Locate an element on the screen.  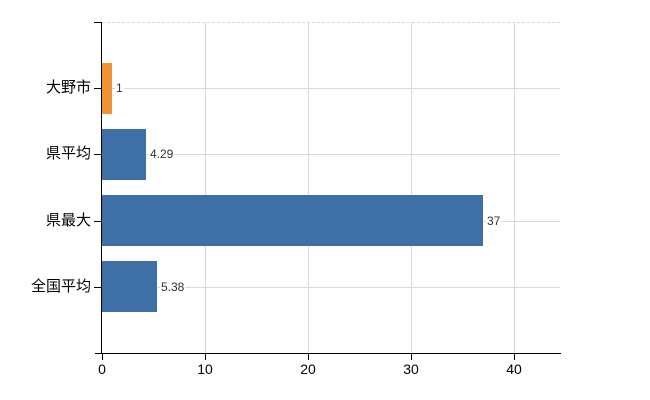
x-axis-tick-label: 0 is located at coordinates (102, 369).